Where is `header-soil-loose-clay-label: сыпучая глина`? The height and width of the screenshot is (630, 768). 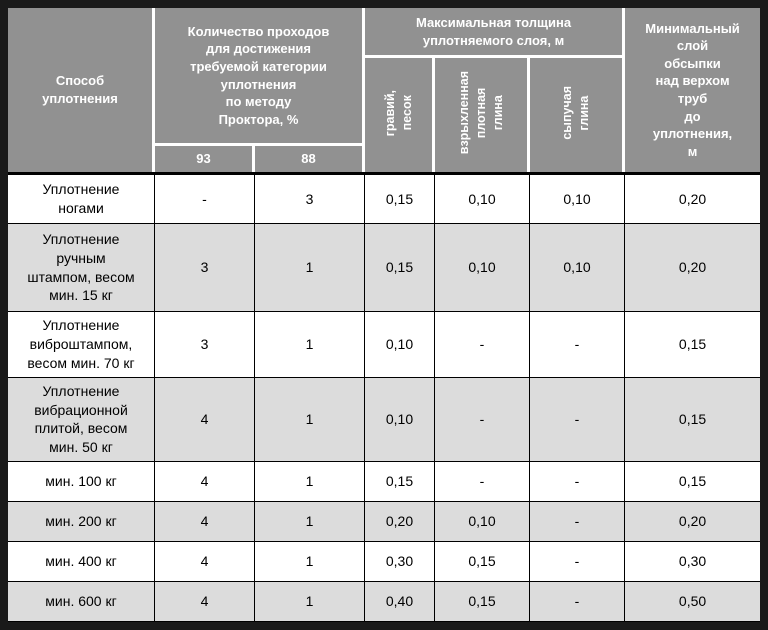
header-soil-loose-clay-label: сыпучая глина is located at coordinates (576, 112).